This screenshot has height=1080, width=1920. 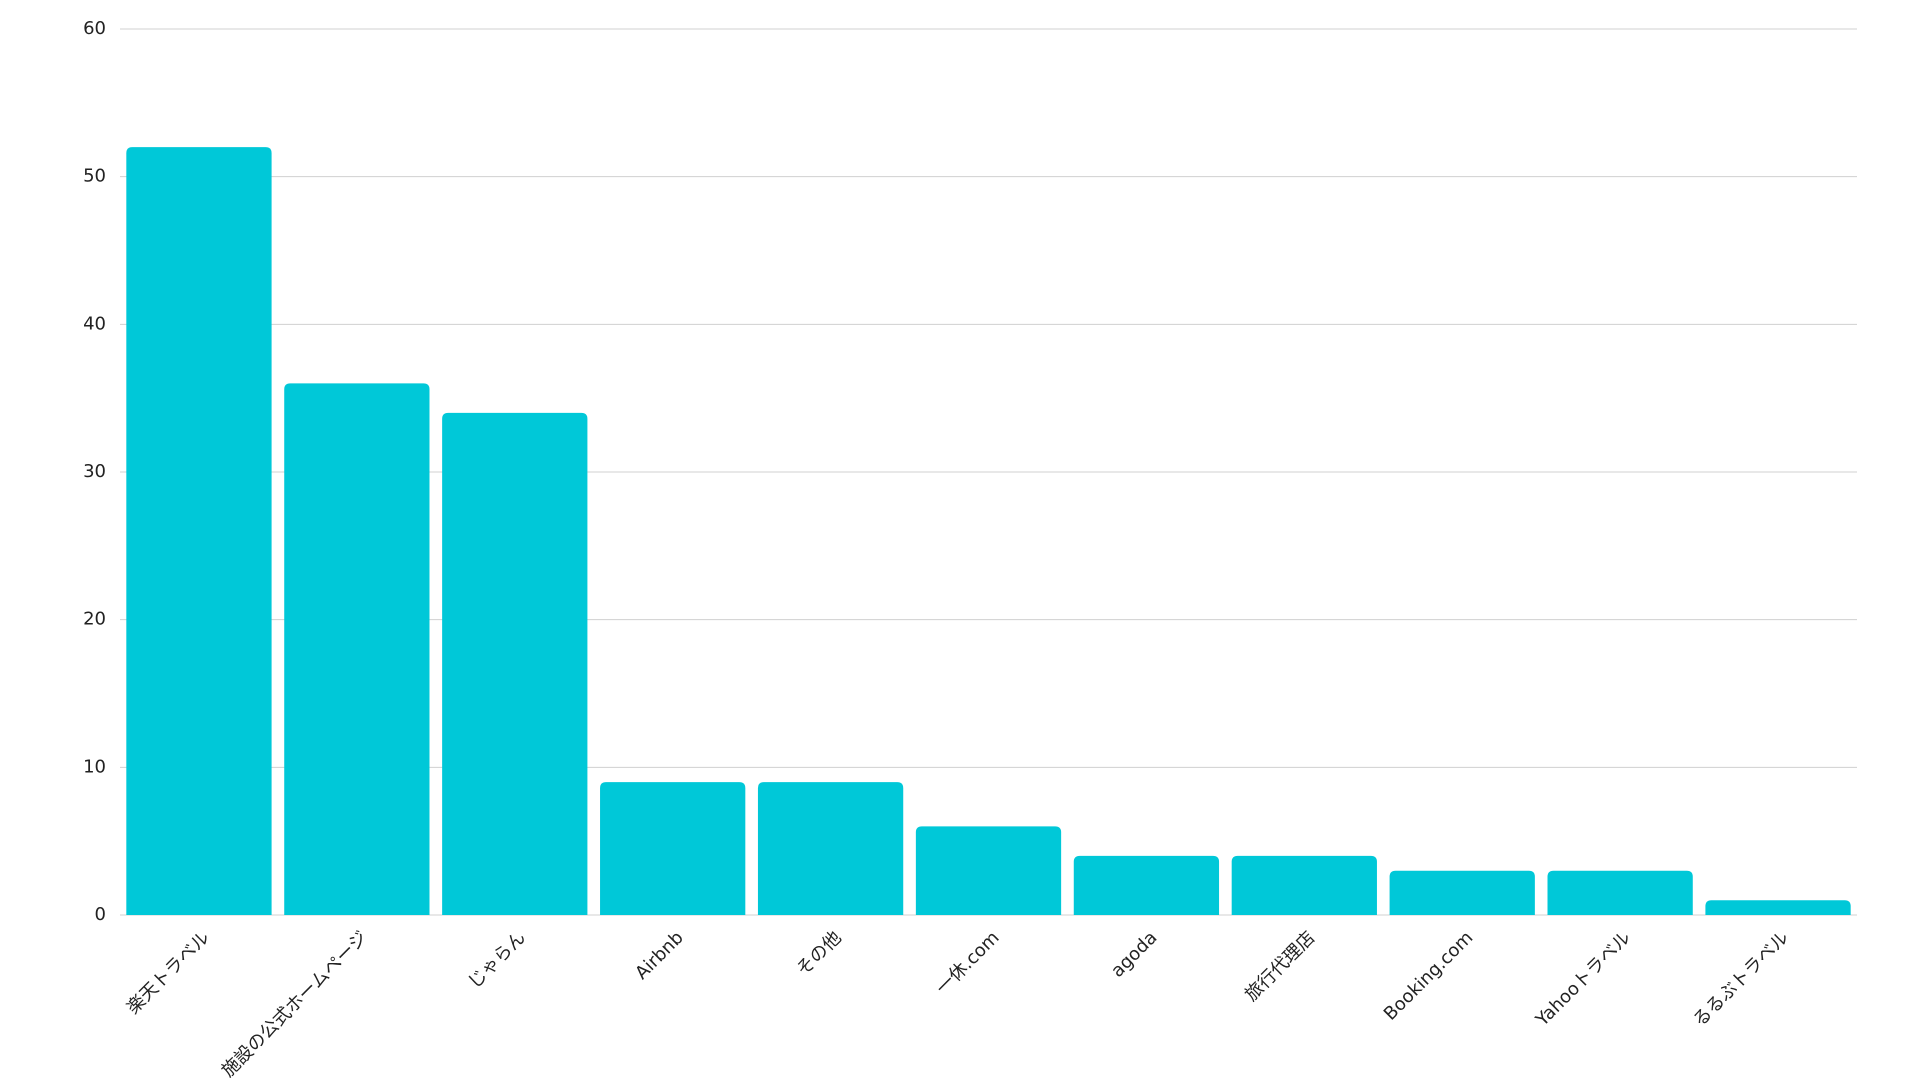 I want to click on x-tick-label: その他, so click(x=819, y=953).